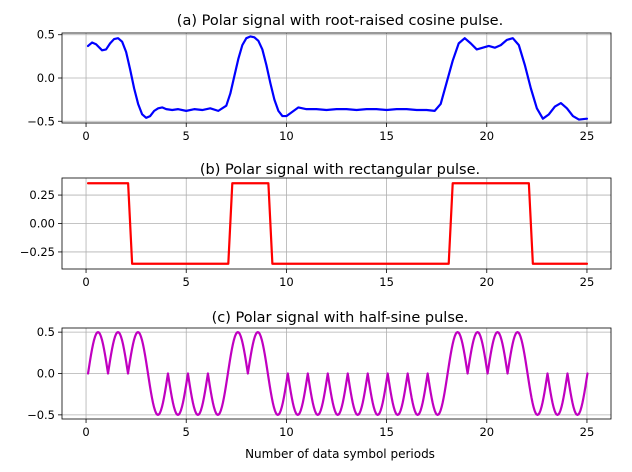 This screenshot has width=632, height=472. I want to click on y-tick-label-c: 0.0, so click(46, 374).